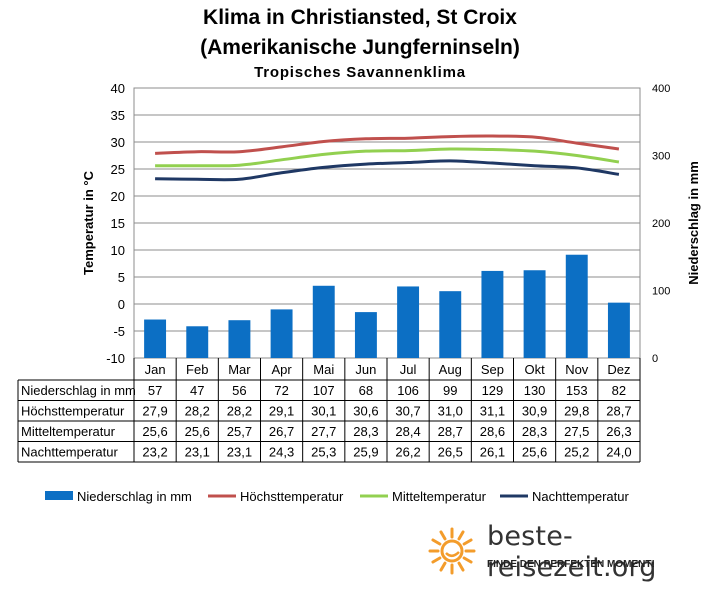 This screenshot has width=720, height=593. I want to click on x-tick-label: Okt, so click(534, 369).